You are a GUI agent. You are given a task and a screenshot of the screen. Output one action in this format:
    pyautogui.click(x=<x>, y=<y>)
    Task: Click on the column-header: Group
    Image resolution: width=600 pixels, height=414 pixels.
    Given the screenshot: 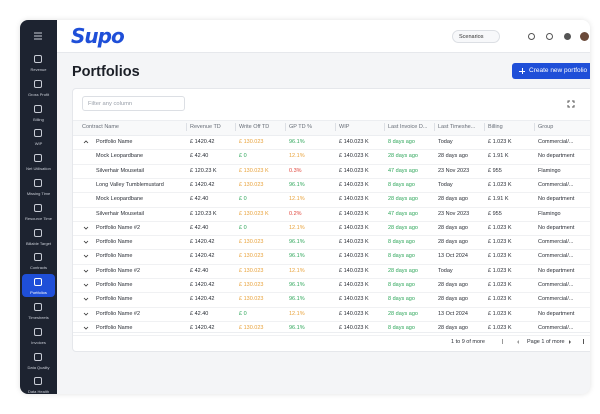 What is the action you would take?
    pyautogui.click(x=546, y=127)
    